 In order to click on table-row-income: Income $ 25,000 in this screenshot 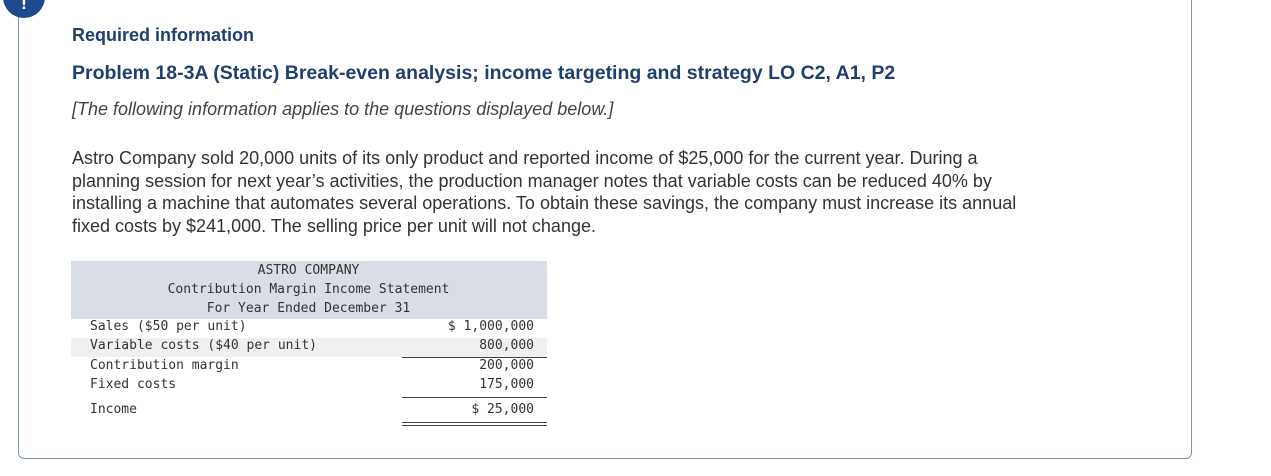, I will do `click(309, 411)`.